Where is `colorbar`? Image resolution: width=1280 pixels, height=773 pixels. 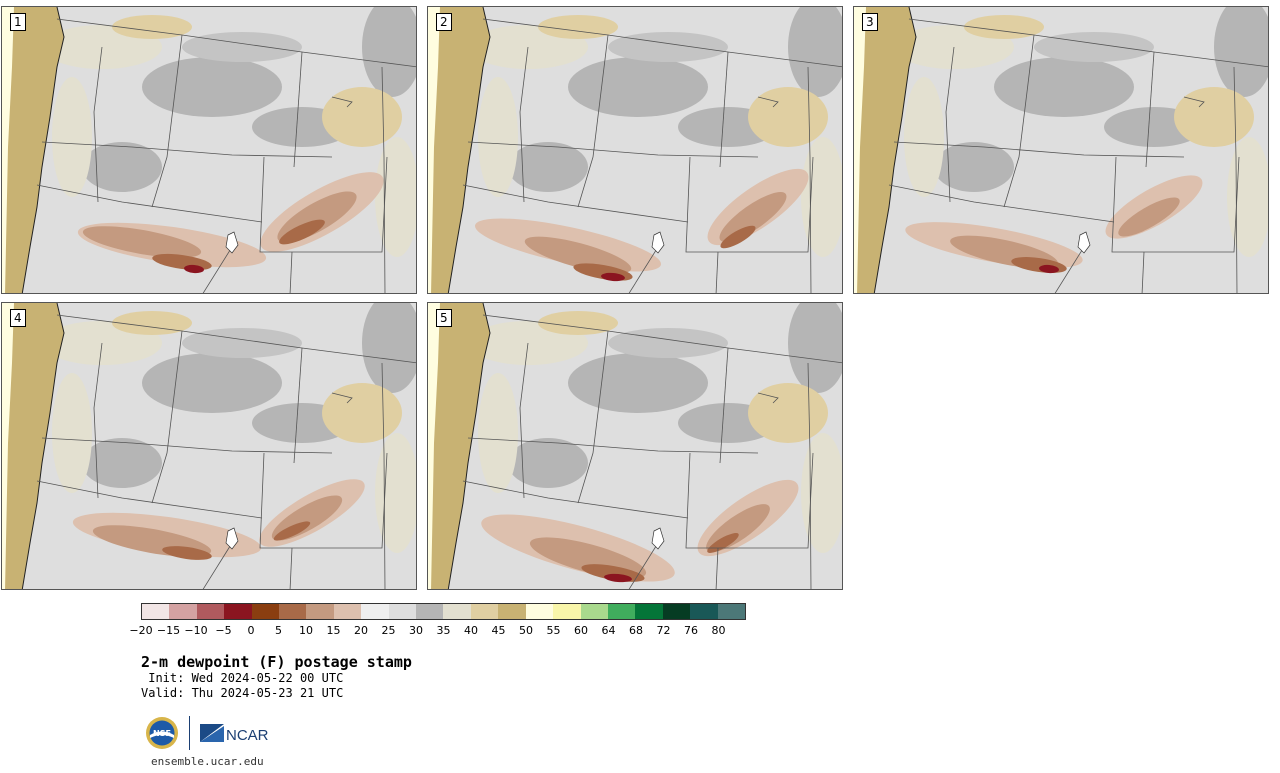 colorbar is located at coordinates (443, 611).